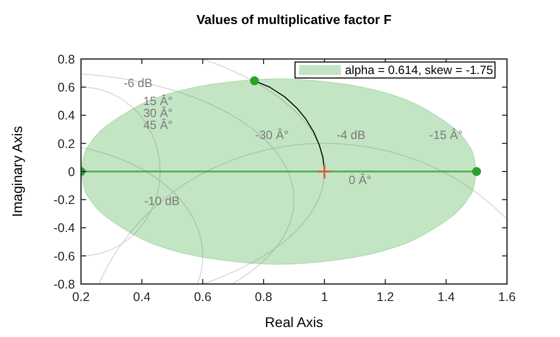 The image size is (560, 337). I want to click on annotation: -4 dB, so click(351, 135).